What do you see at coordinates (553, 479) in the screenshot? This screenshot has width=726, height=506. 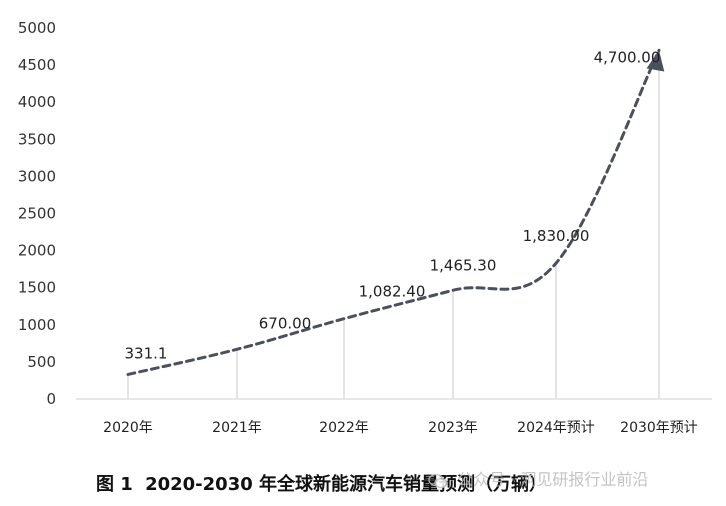 I see `watermark-text: 公众号 · 洞见研报行业前沿` at bounding box center [553, 479].